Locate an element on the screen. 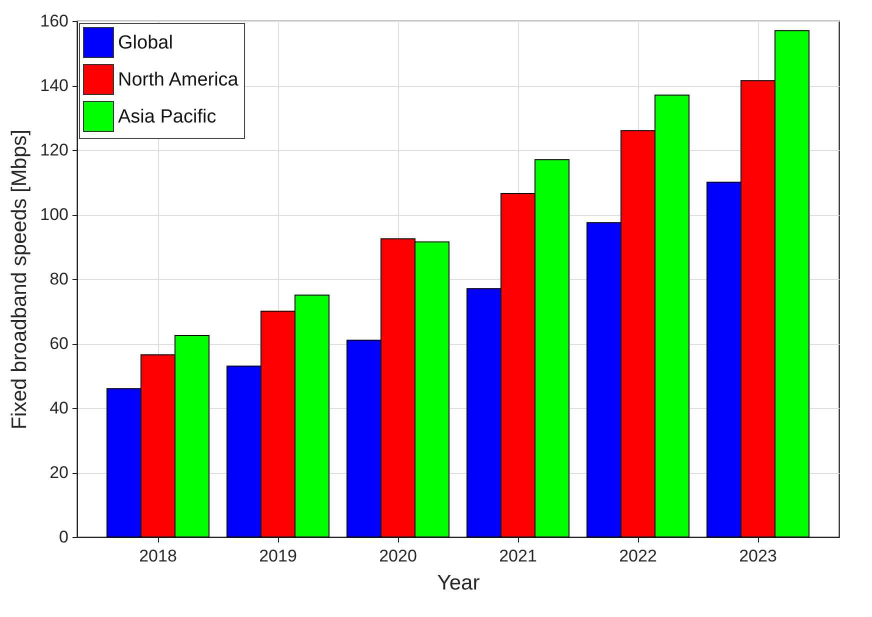 This screenshot has width=872, height=617. legend-label: Global is located at coordinates (145, 43).